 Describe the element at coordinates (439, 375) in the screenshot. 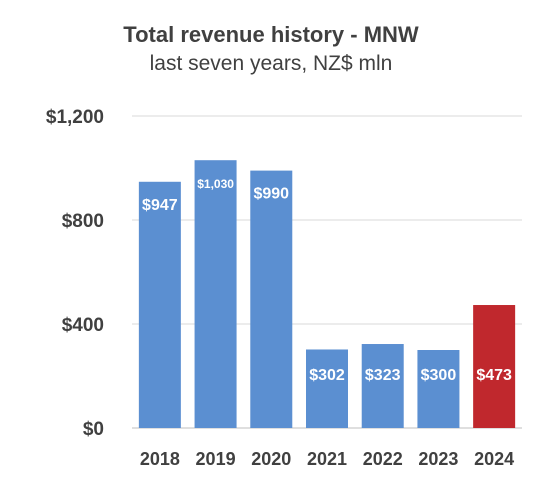

I see `data-label: $300` at that location.